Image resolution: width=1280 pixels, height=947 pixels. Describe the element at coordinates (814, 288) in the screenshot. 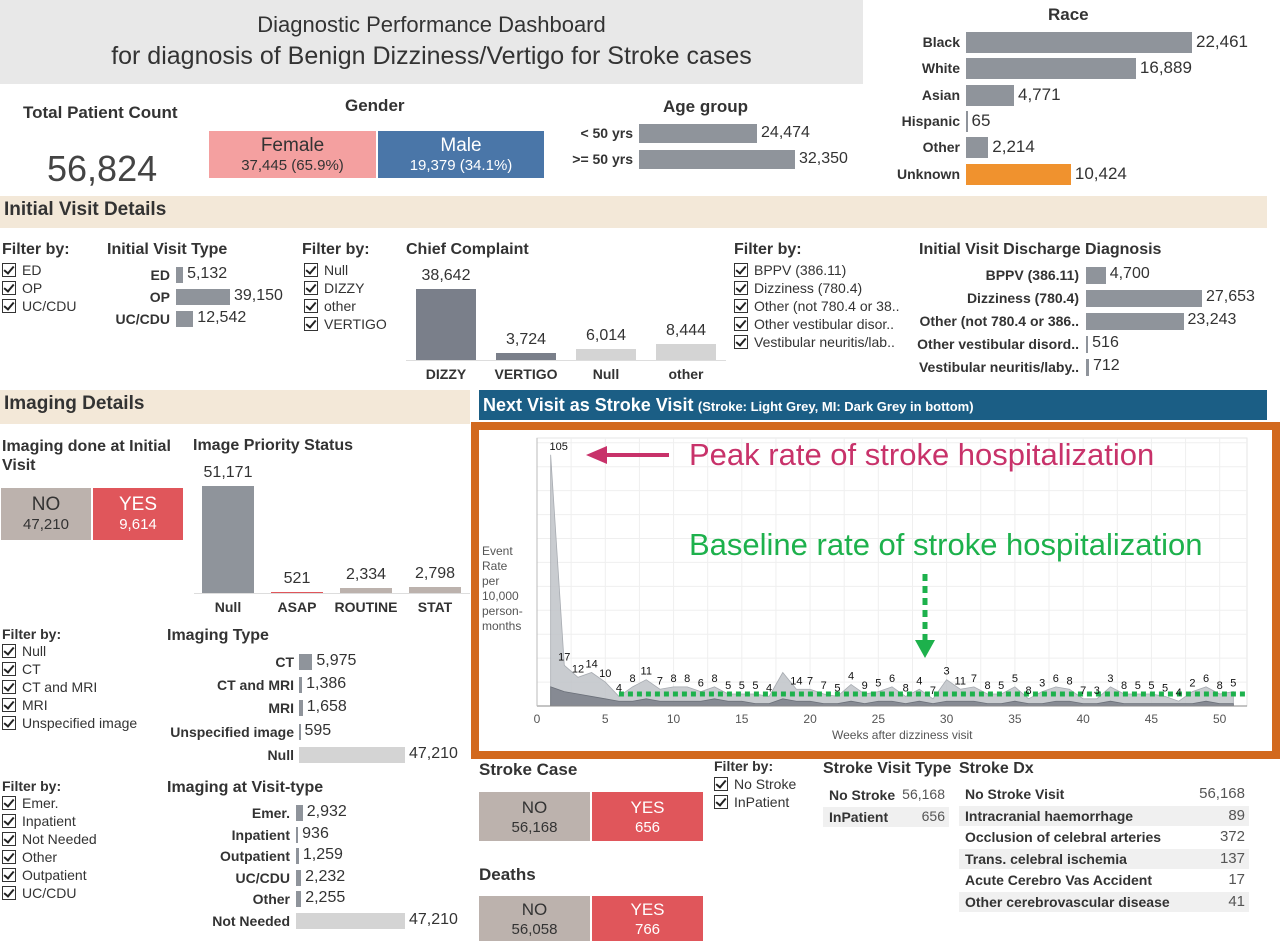

I see `filter3-item: Dizziness (780.4)` at that location.